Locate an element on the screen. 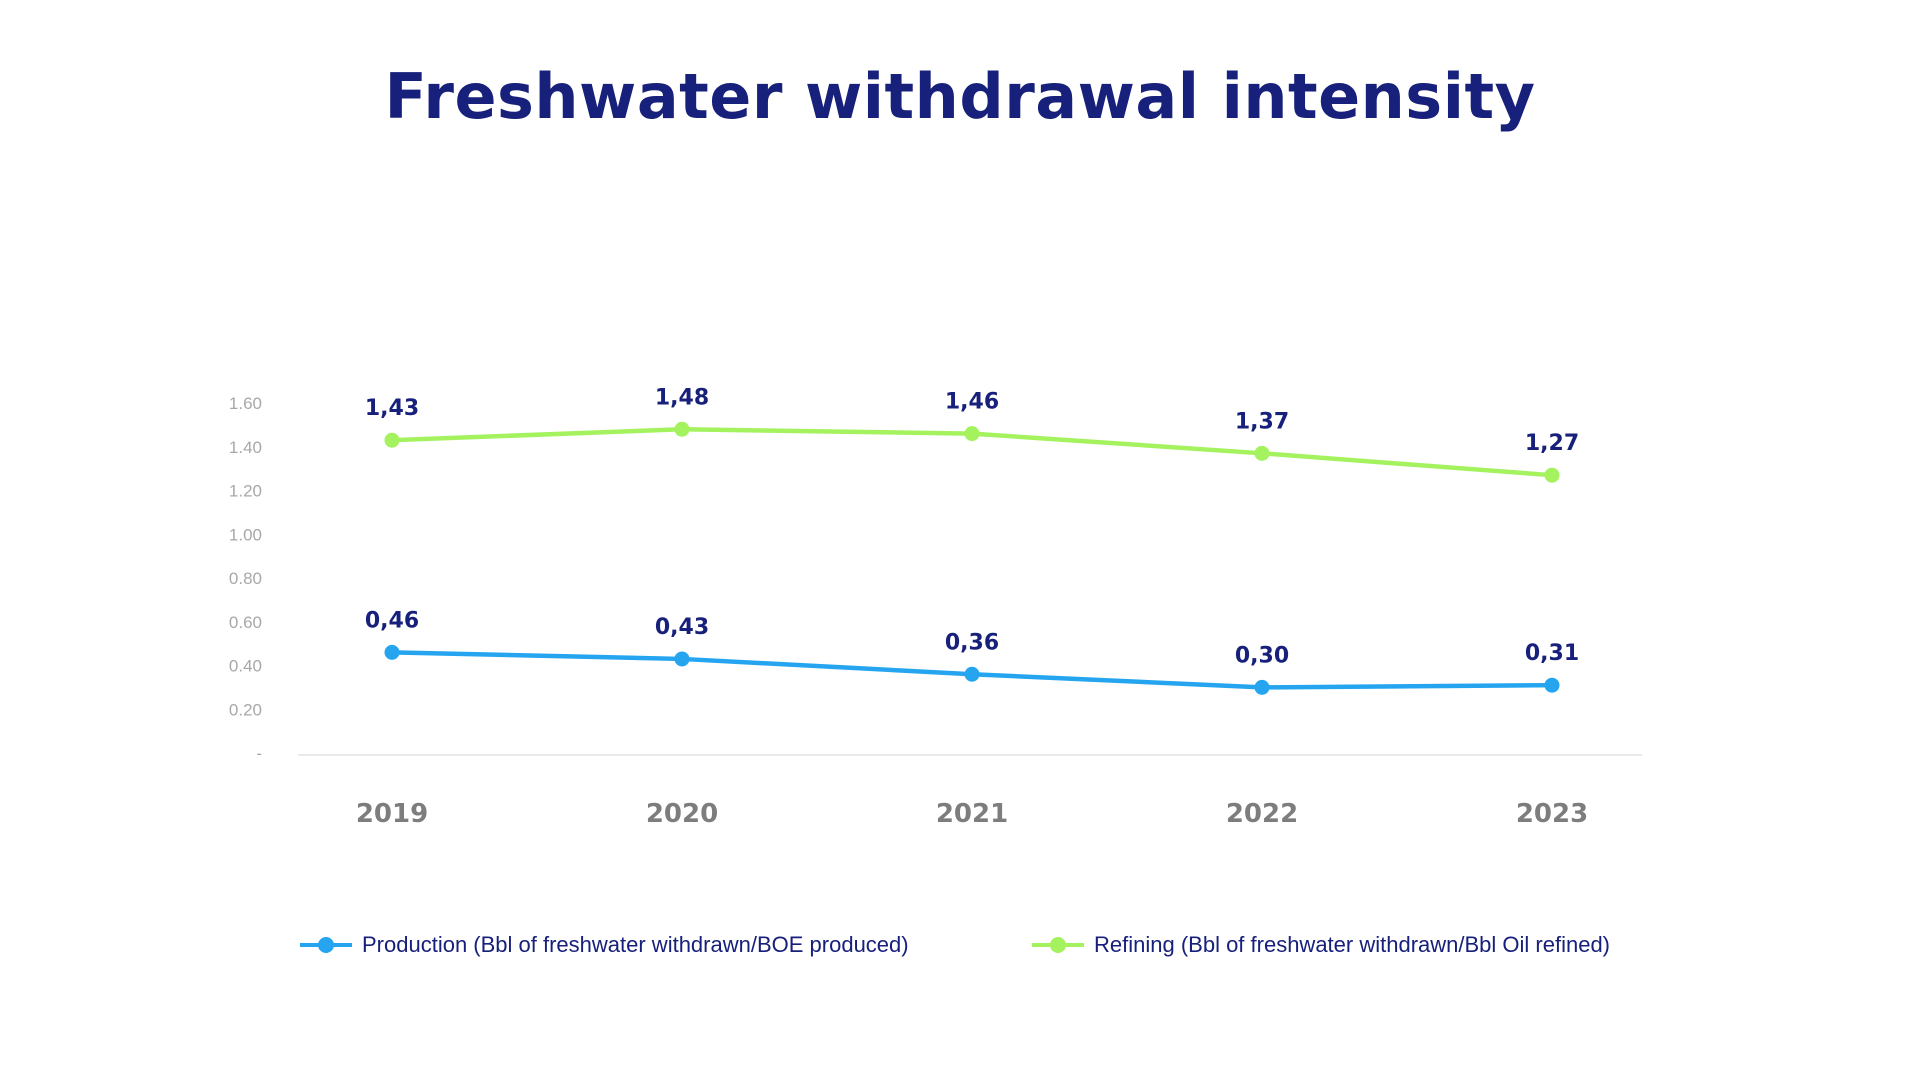 This screenshot has width=1920, height=1080. legend-production-dot is located at coordinates (326, 945).